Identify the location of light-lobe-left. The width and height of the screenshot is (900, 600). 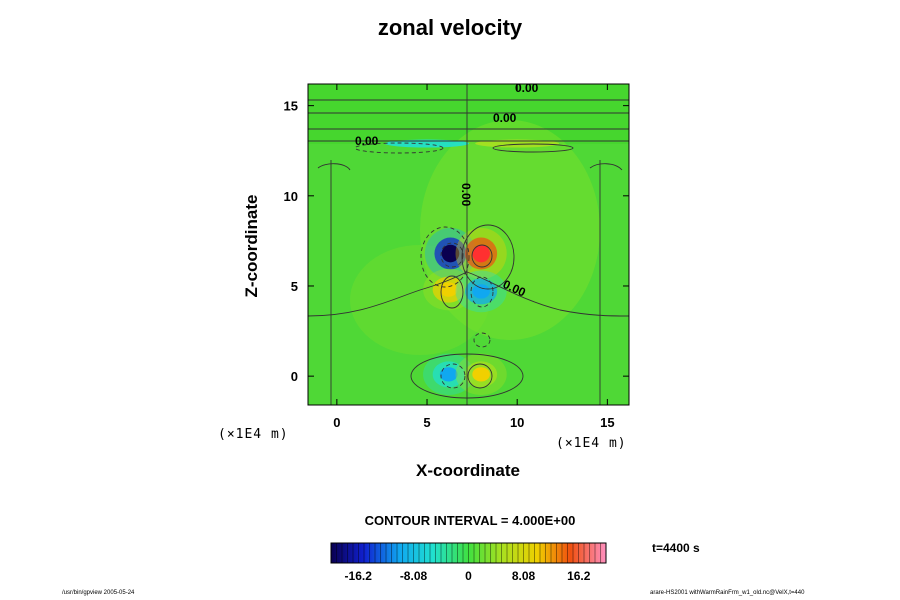
(420, 300).